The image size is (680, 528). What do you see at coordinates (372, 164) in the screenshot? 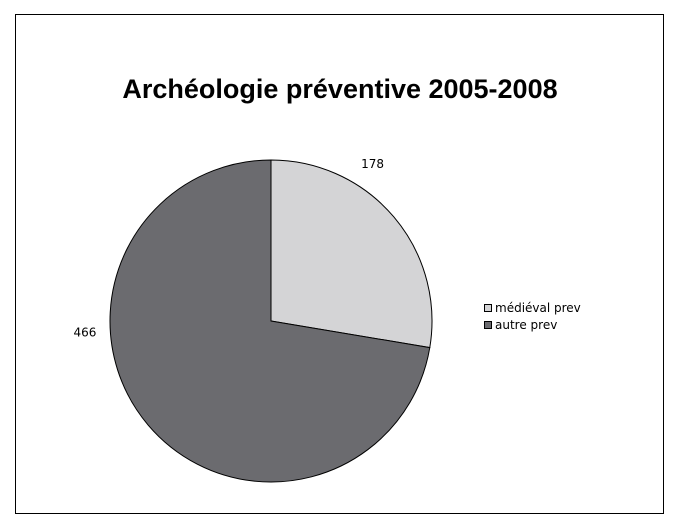
I see `data-label-medieval: 178` at bounding box center [372, 164].